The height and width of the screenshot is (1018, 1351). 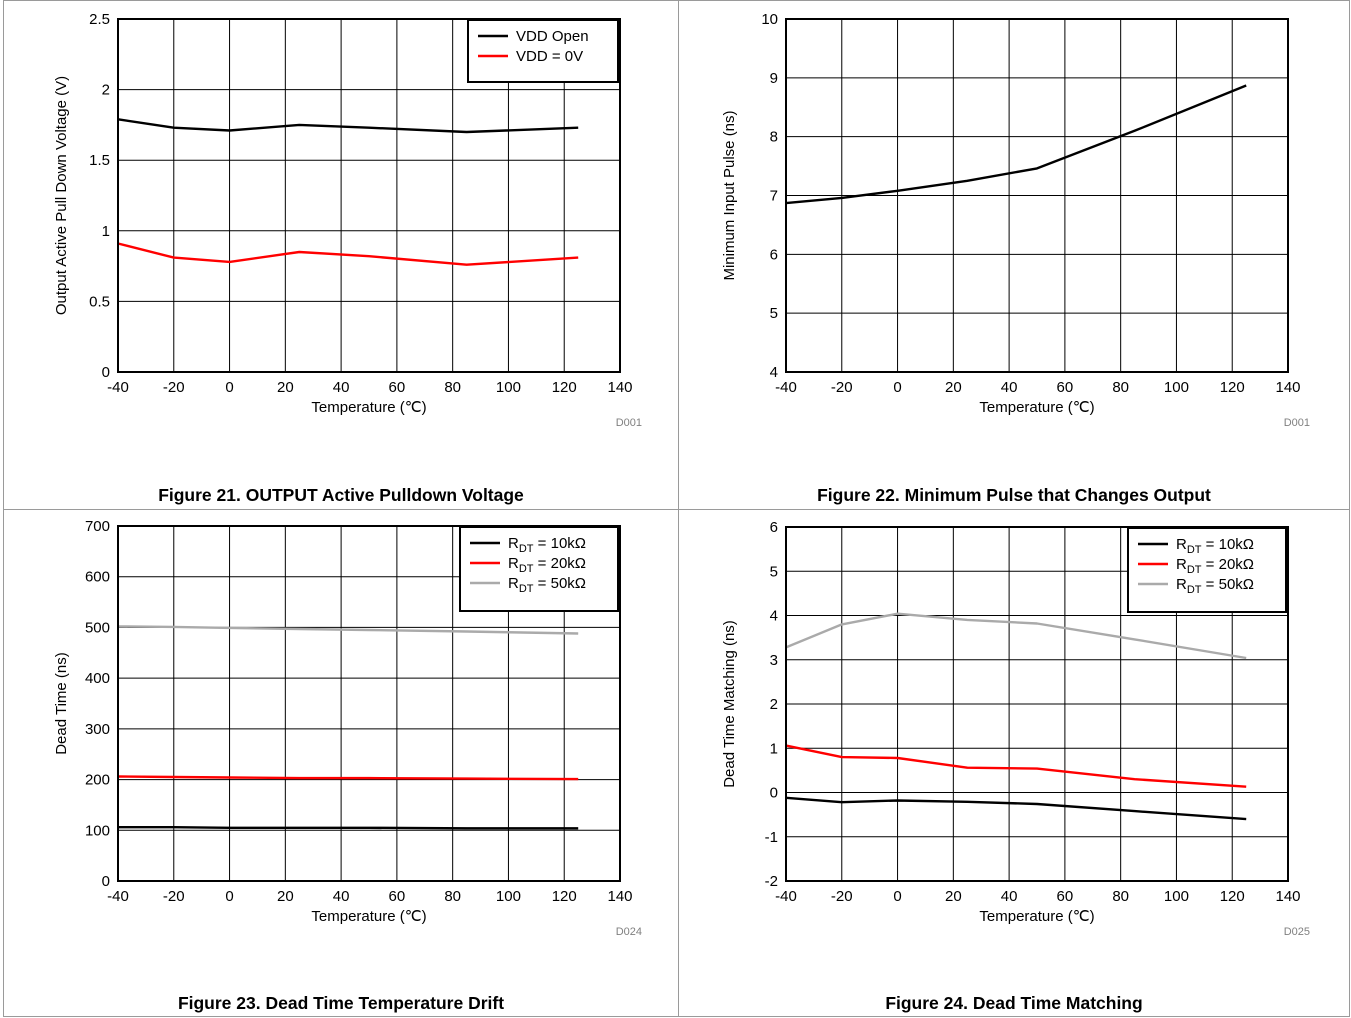 I want to click on y-tick-label: 2.5, so click(x=99, y=19).